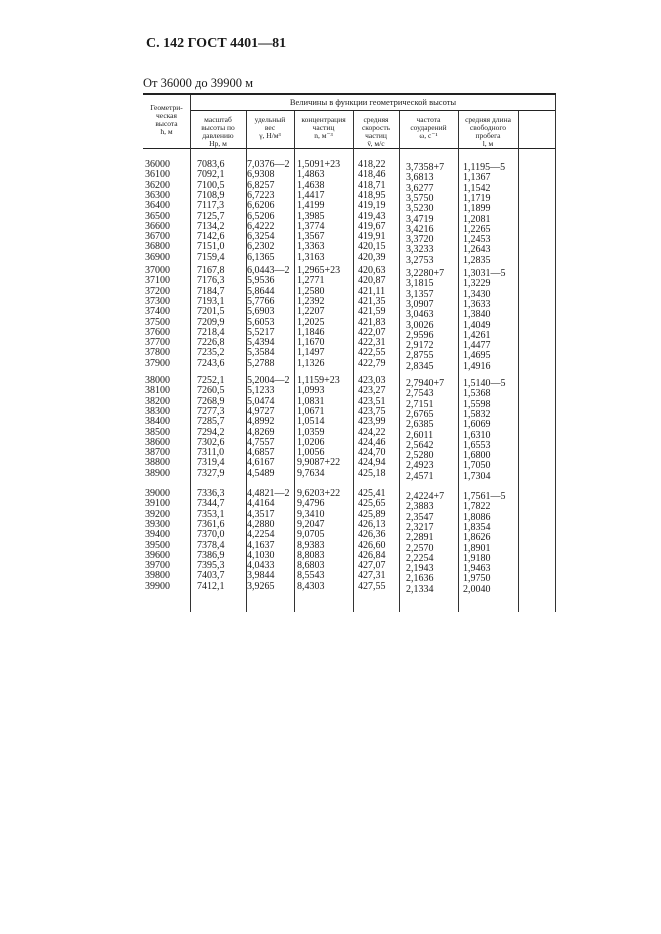 The height and width of the screenshot is (934, 661). What do you see at coordinates (420, 435) in the screenshot?
I see `table-cell: 2,6011` at bounding box center [420, 435].